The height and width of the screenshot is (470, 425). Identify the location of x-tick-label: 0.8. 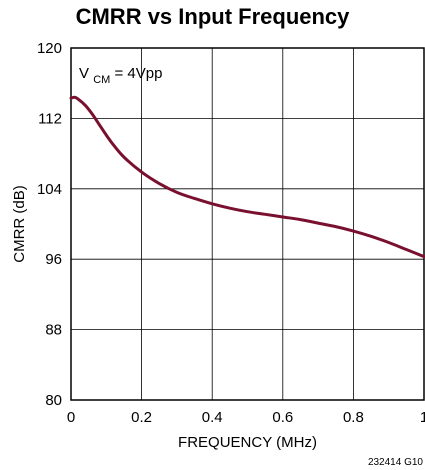
(353, 417).